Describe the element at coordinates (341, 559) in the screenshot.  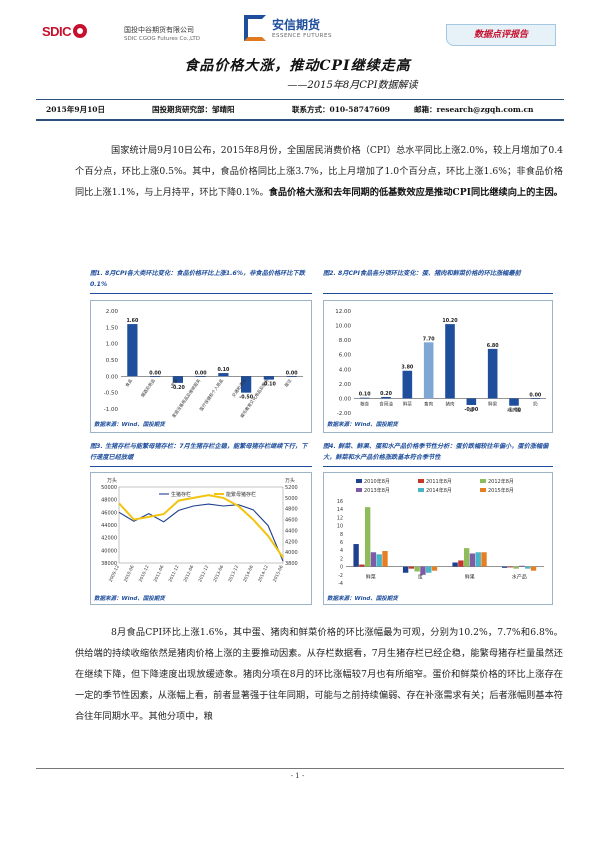
I see `y-tick-label: 2` at that location.